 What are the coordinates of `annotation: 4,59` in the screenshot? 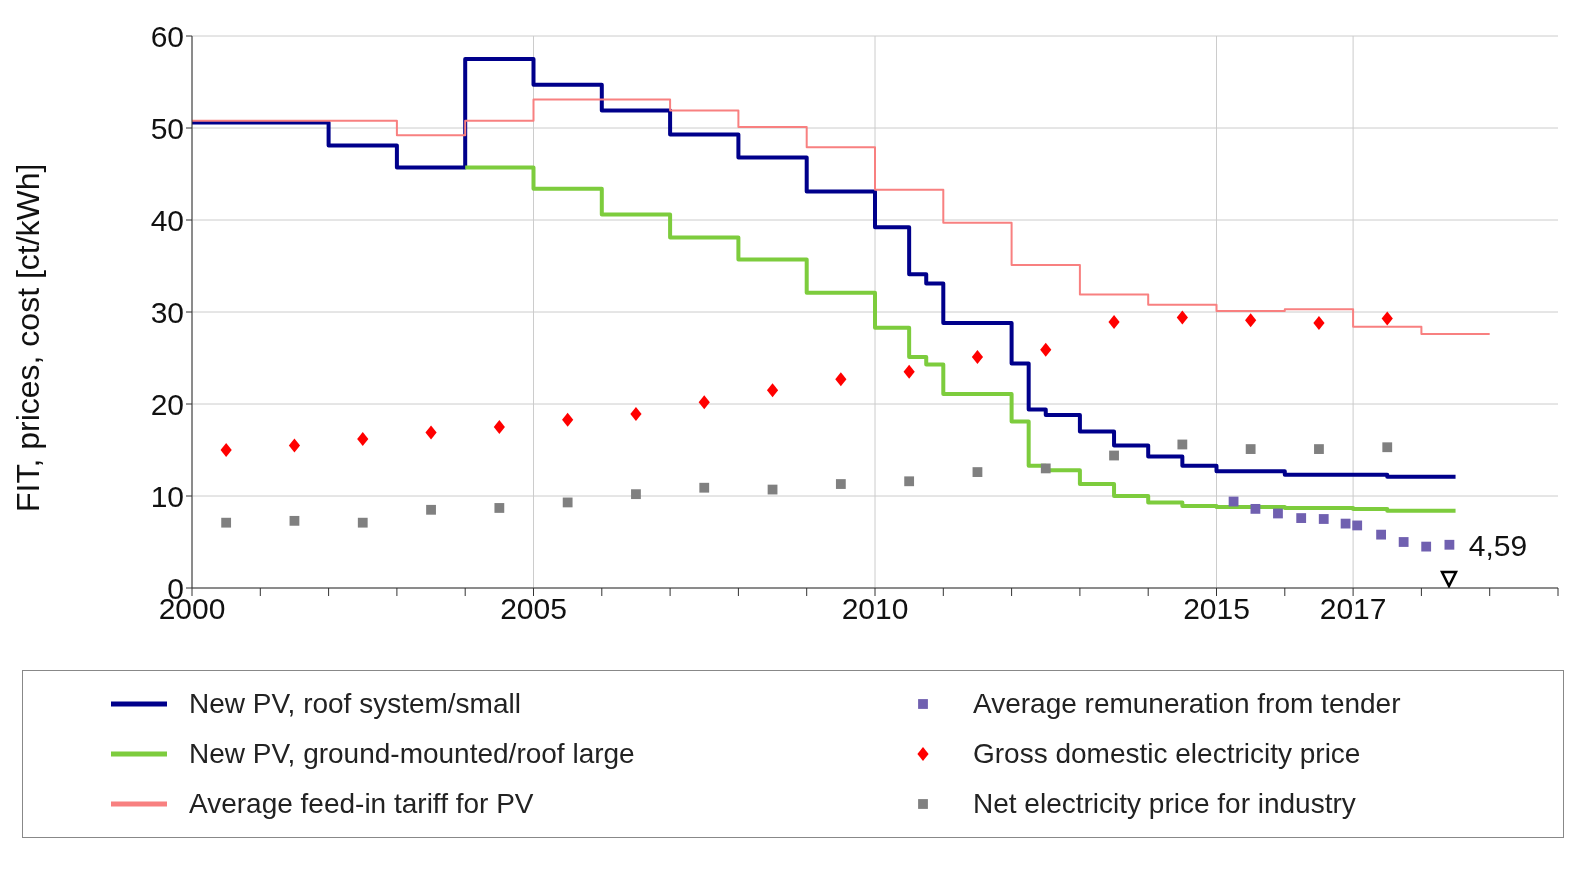 It's located at (1498, 546).